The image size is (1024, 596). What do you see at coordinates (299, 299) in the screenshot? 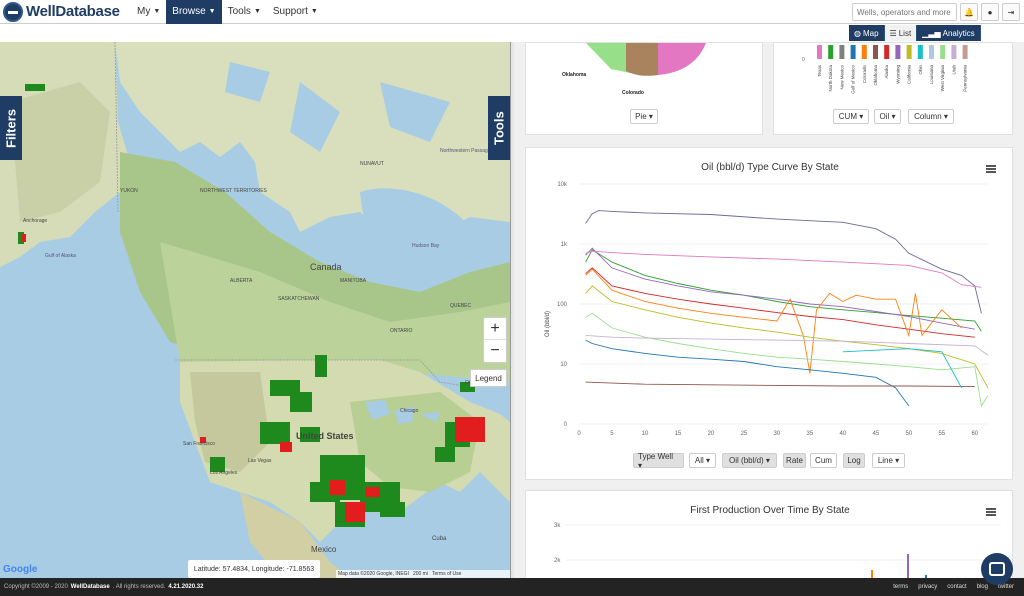
I see `map-label-saskatchewan: SASKATCHEWAN` at bounding box center [299, 299].